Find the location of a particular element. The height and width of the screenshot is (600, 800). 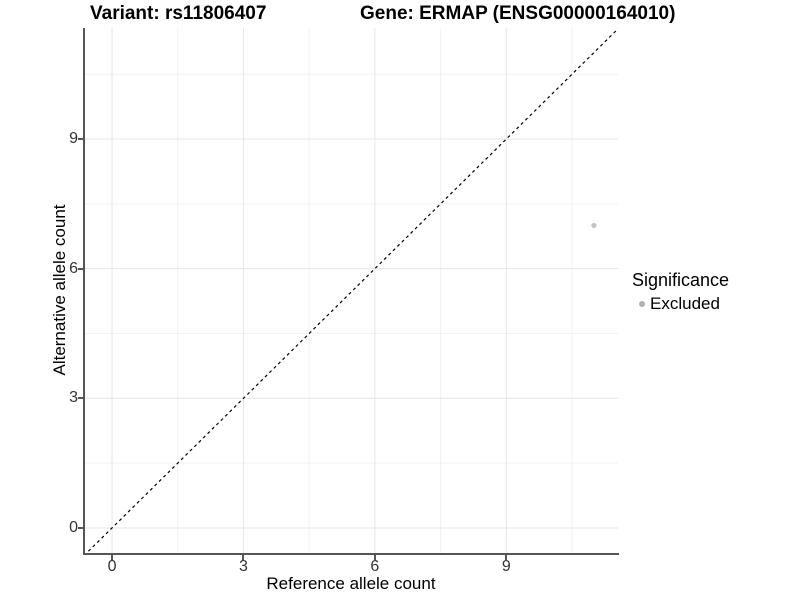

legend-title: Significance is located at coordinates (681, 280).